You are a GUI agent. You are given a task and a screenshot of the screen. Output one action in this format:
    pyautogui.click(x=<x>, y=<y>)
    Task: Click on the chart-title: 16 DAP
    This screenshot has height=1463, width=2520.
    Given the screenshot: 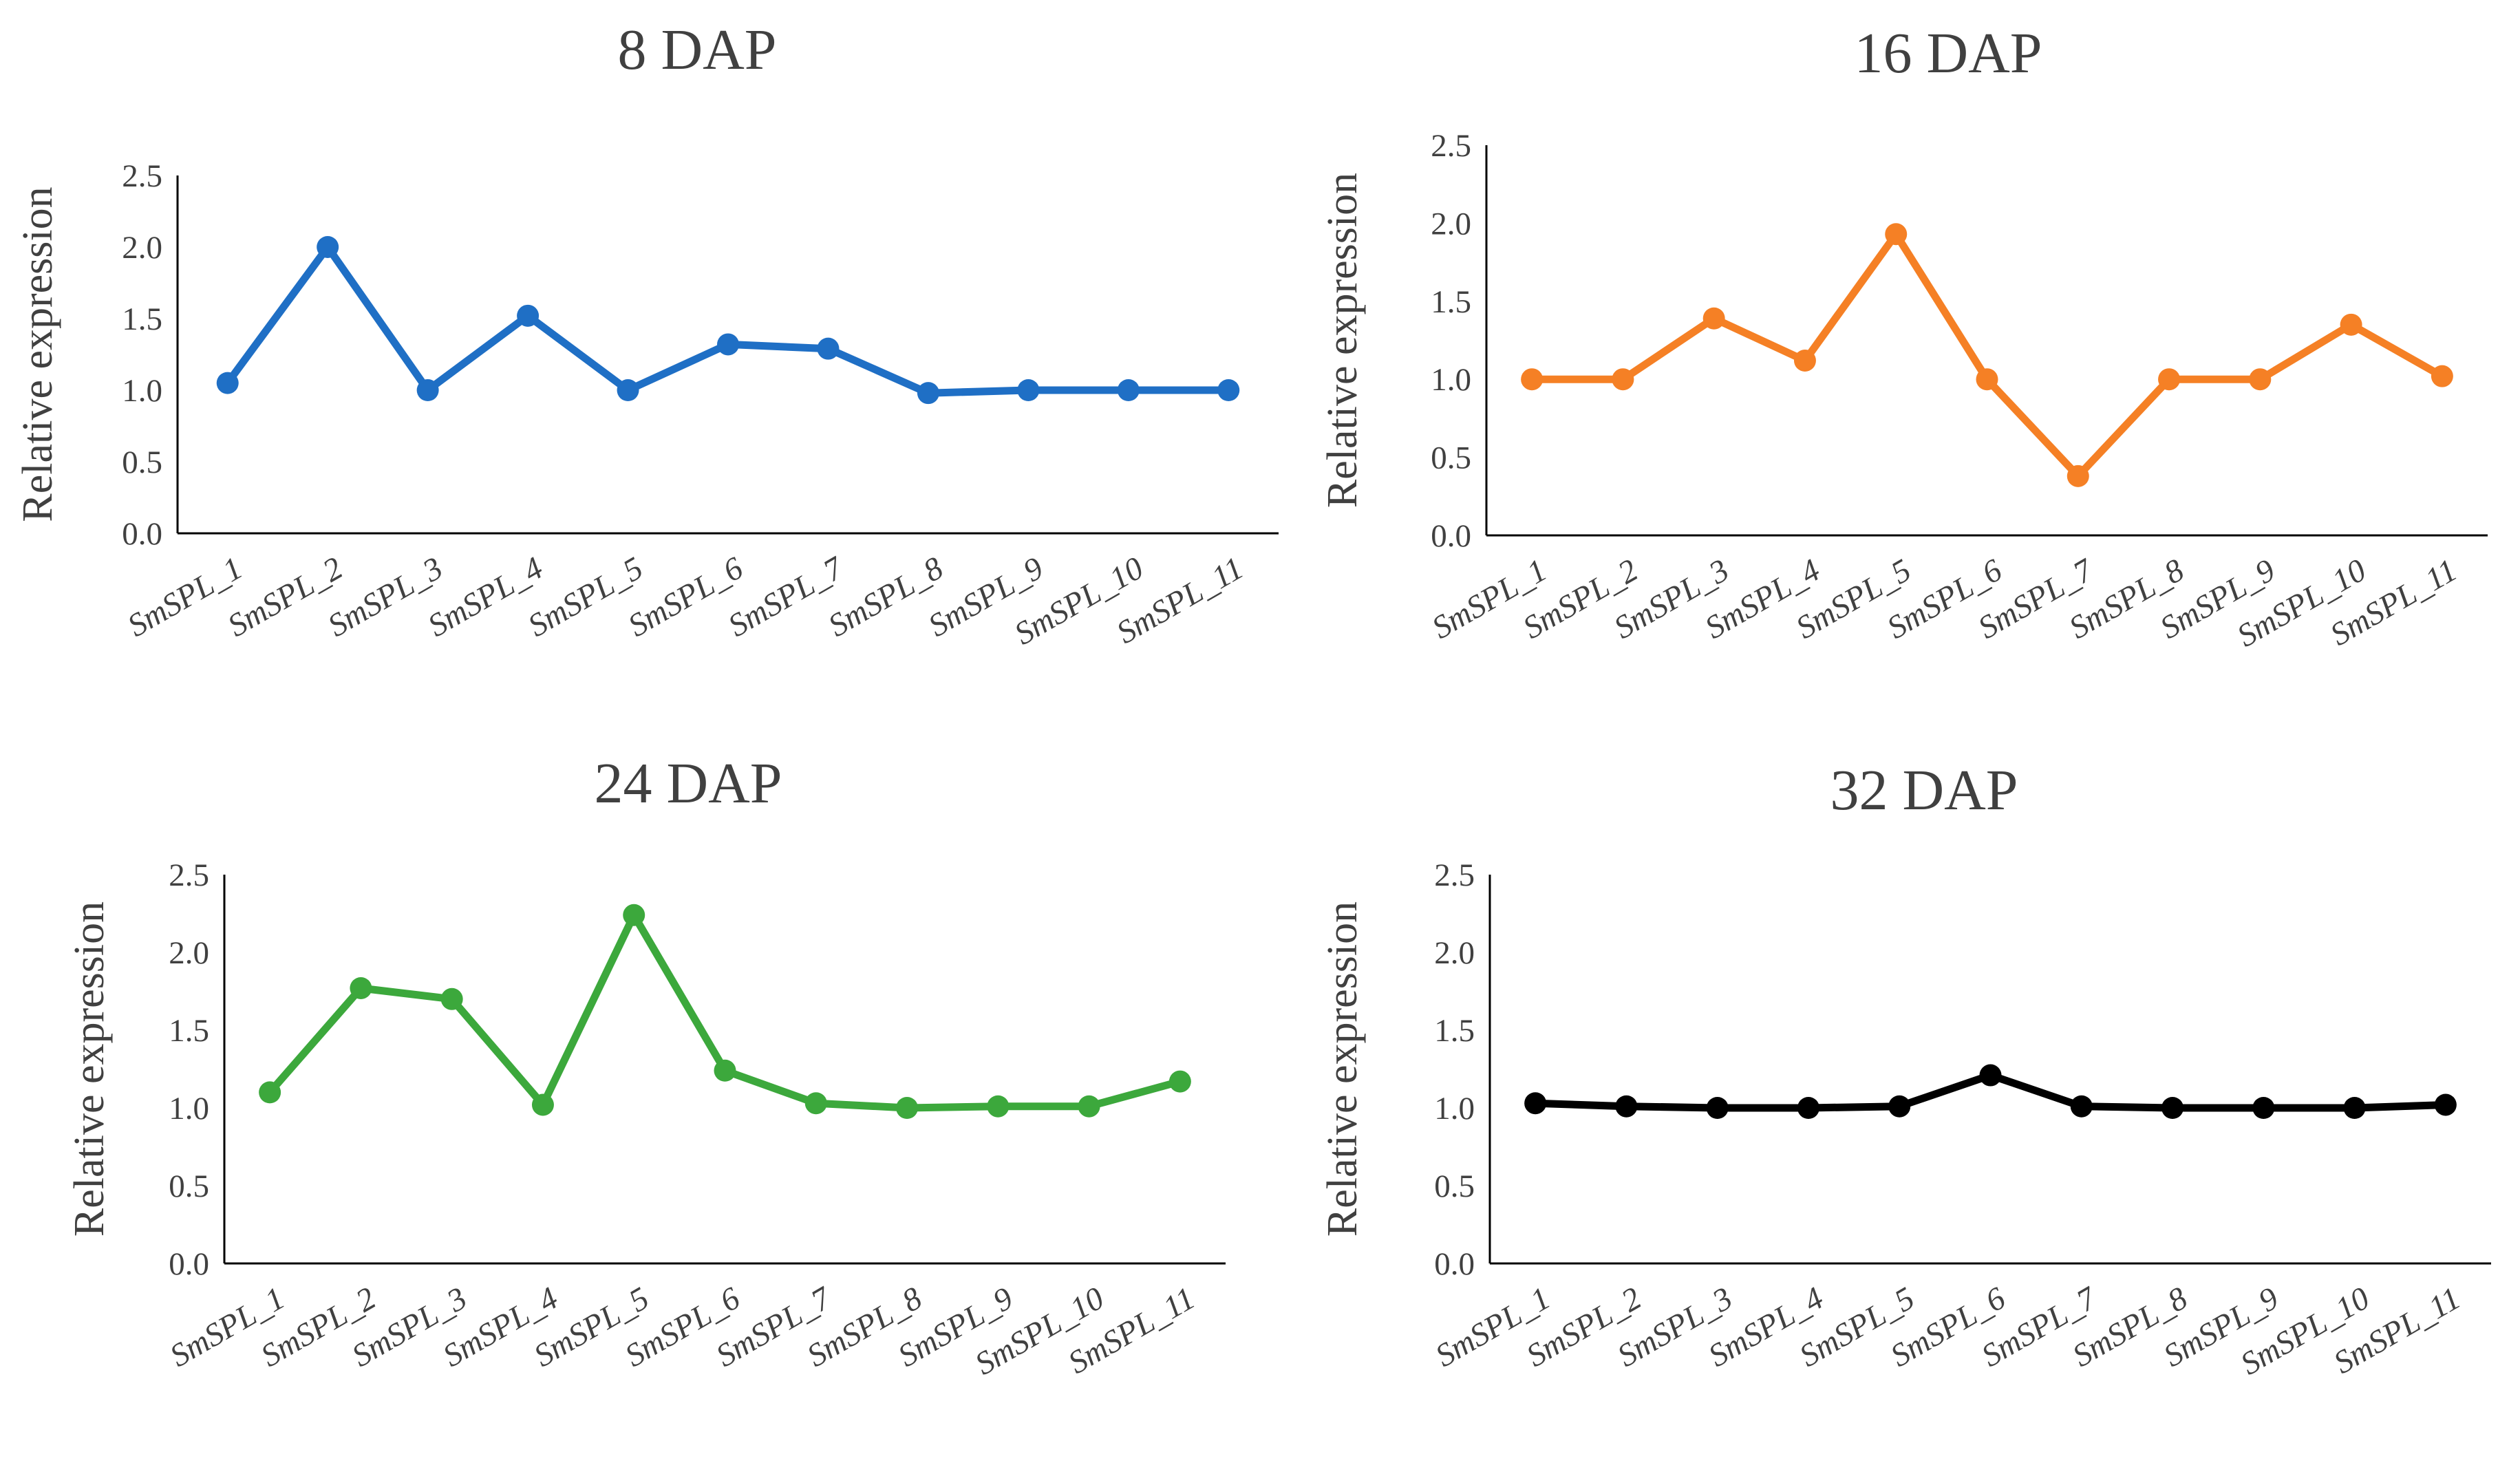 What is the action you would take?
    pyautogui.click(x=1948, y=53)
    